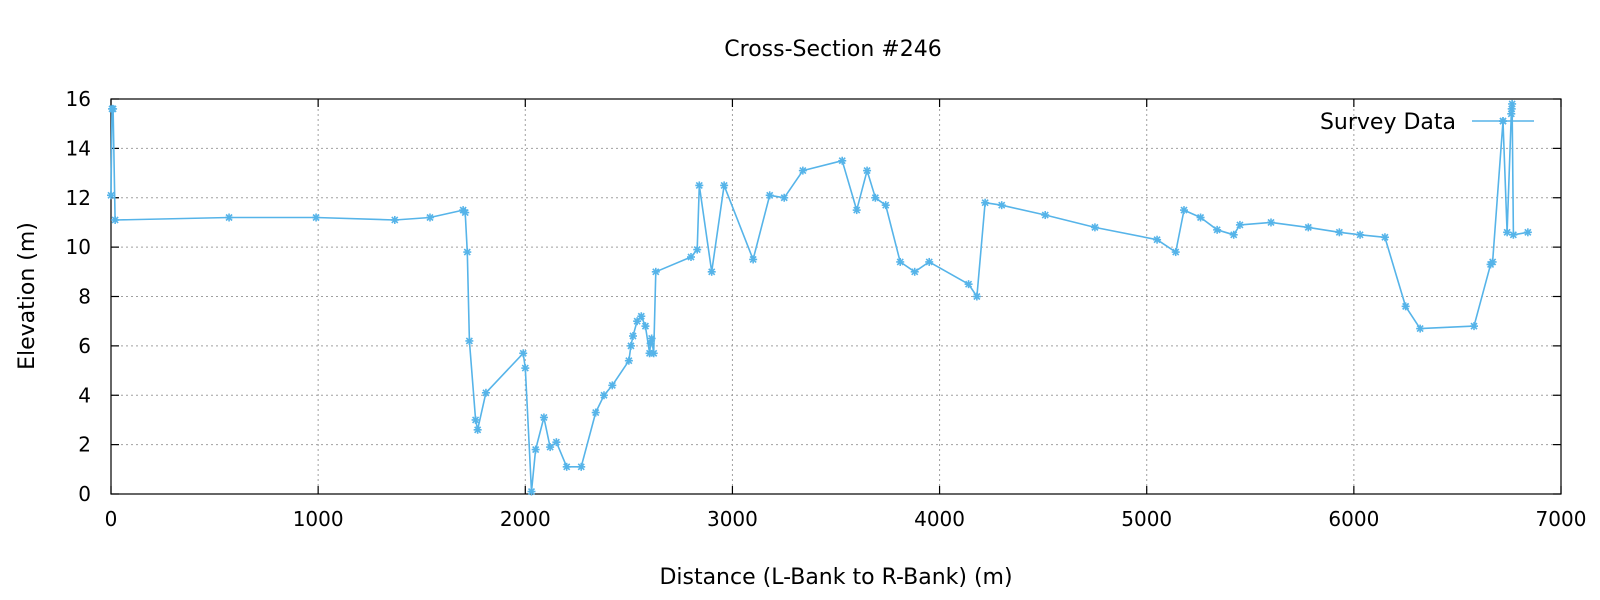  I want to click on y-axis-label: Elevation (m), so click(27, 296).